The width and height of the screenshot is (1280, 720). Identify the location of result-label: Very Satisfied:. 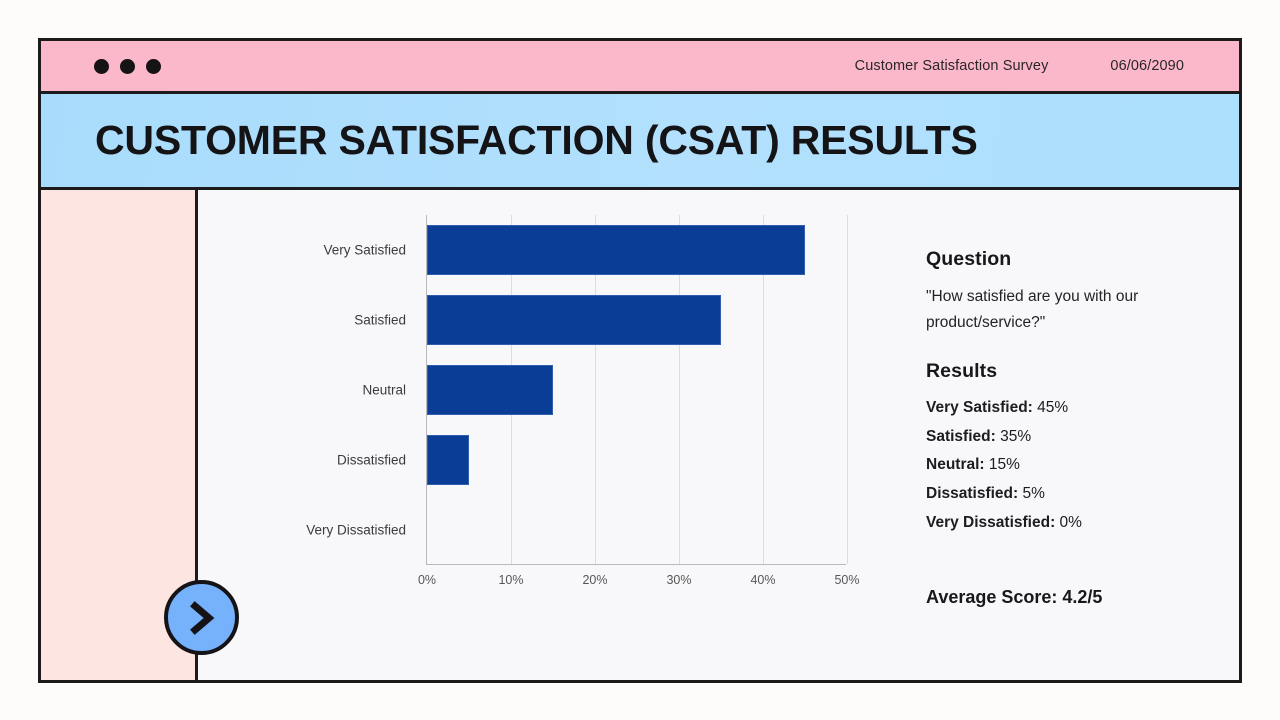
(979, 408).